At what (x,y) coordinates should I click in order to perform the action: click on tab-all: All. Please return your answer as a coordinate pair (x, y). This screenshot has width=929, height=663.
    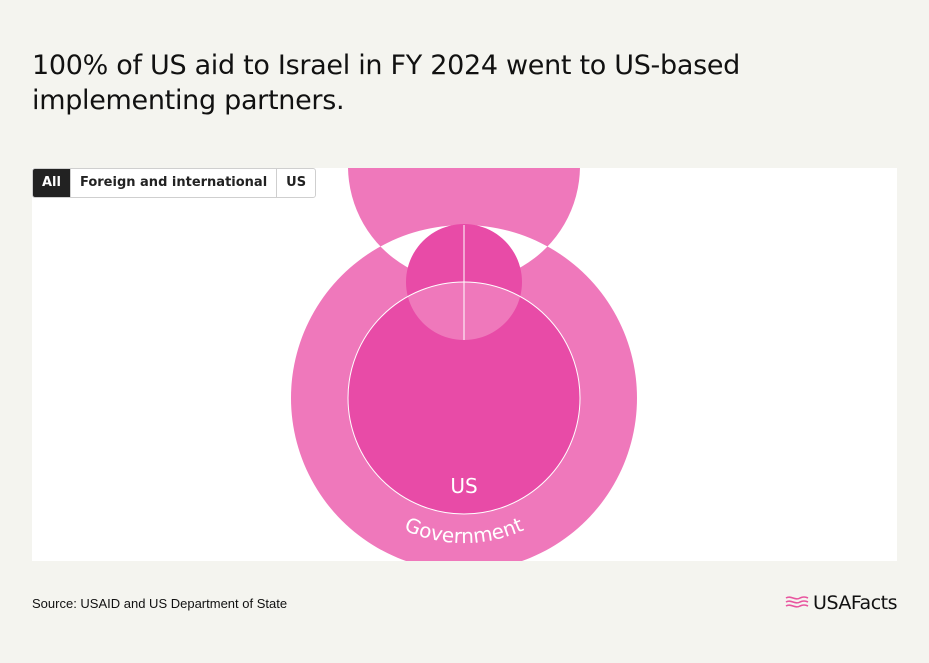
    Looking at the image, I should click on (52, 183).